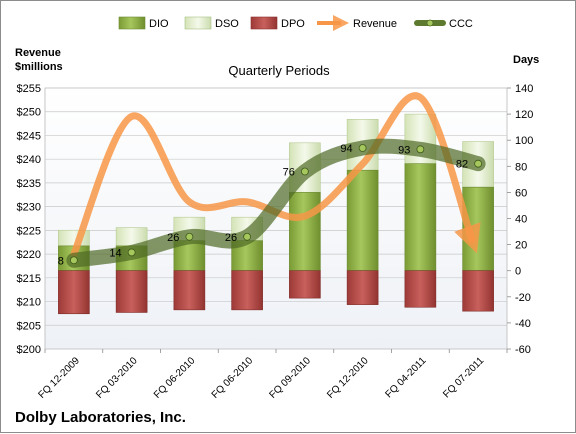 The width and height of the screenshot is (576, 434). Describe the element at coordinates (375, 24) in the screenshot. I see `legend-label-revenue: Revenue` at that location.